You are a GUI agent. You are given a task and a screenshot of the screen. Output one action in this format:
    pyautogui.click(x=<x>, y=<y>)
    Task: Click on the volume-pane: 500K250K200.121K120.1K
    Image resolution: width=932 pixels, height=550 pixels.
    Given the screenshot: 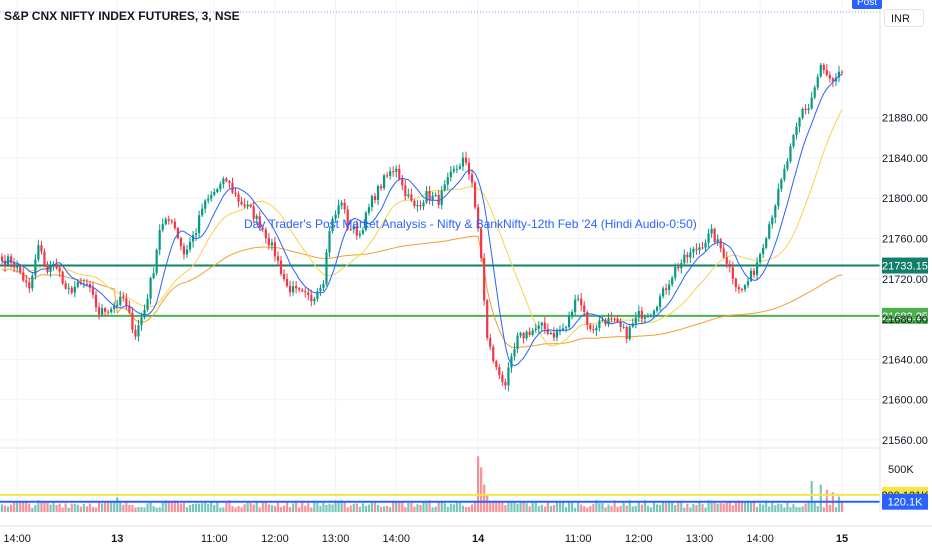 What is the action you would take?
    pyautogui.click(x=464, y=479)
    